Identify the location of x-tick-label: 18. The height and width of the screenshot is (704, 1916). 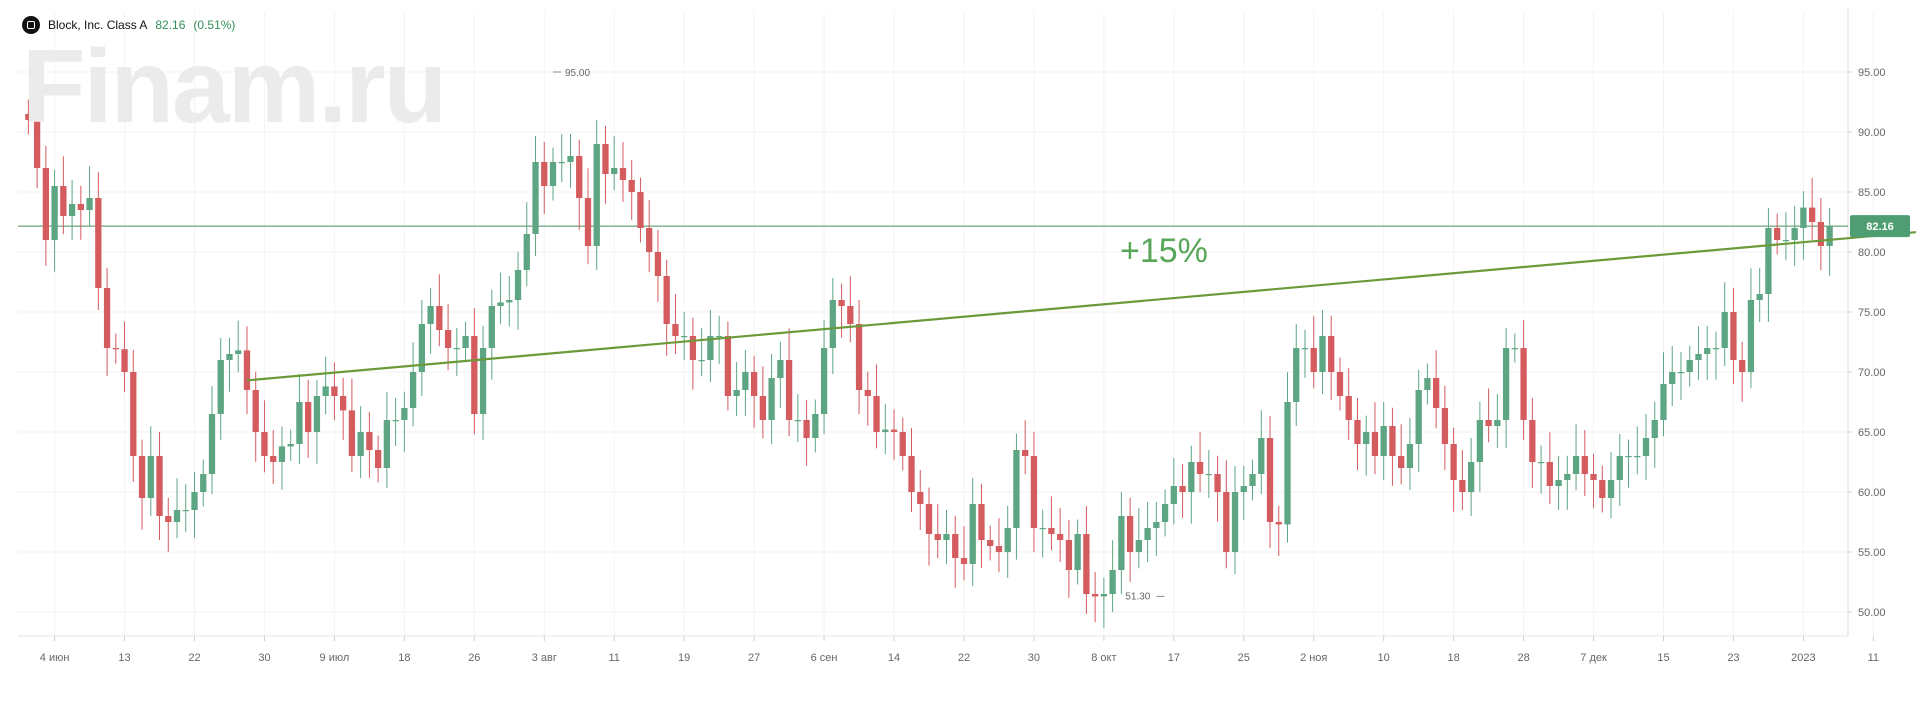
(1454, 658).